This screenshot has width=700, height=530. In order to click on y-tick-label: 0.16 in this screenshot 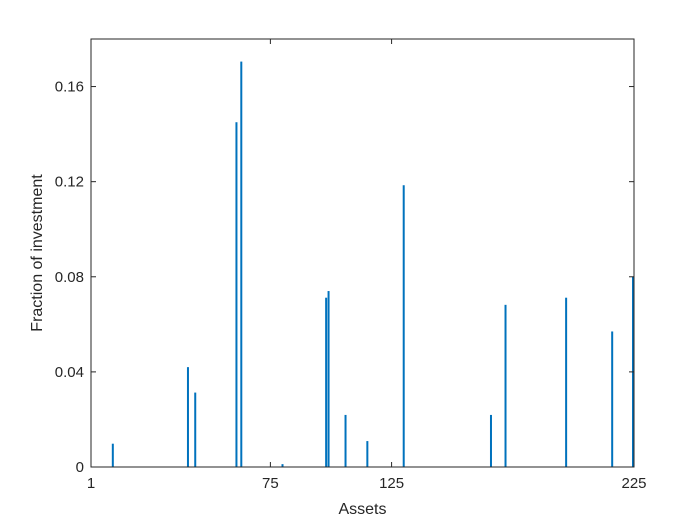, I will do `click(69, 87)`.